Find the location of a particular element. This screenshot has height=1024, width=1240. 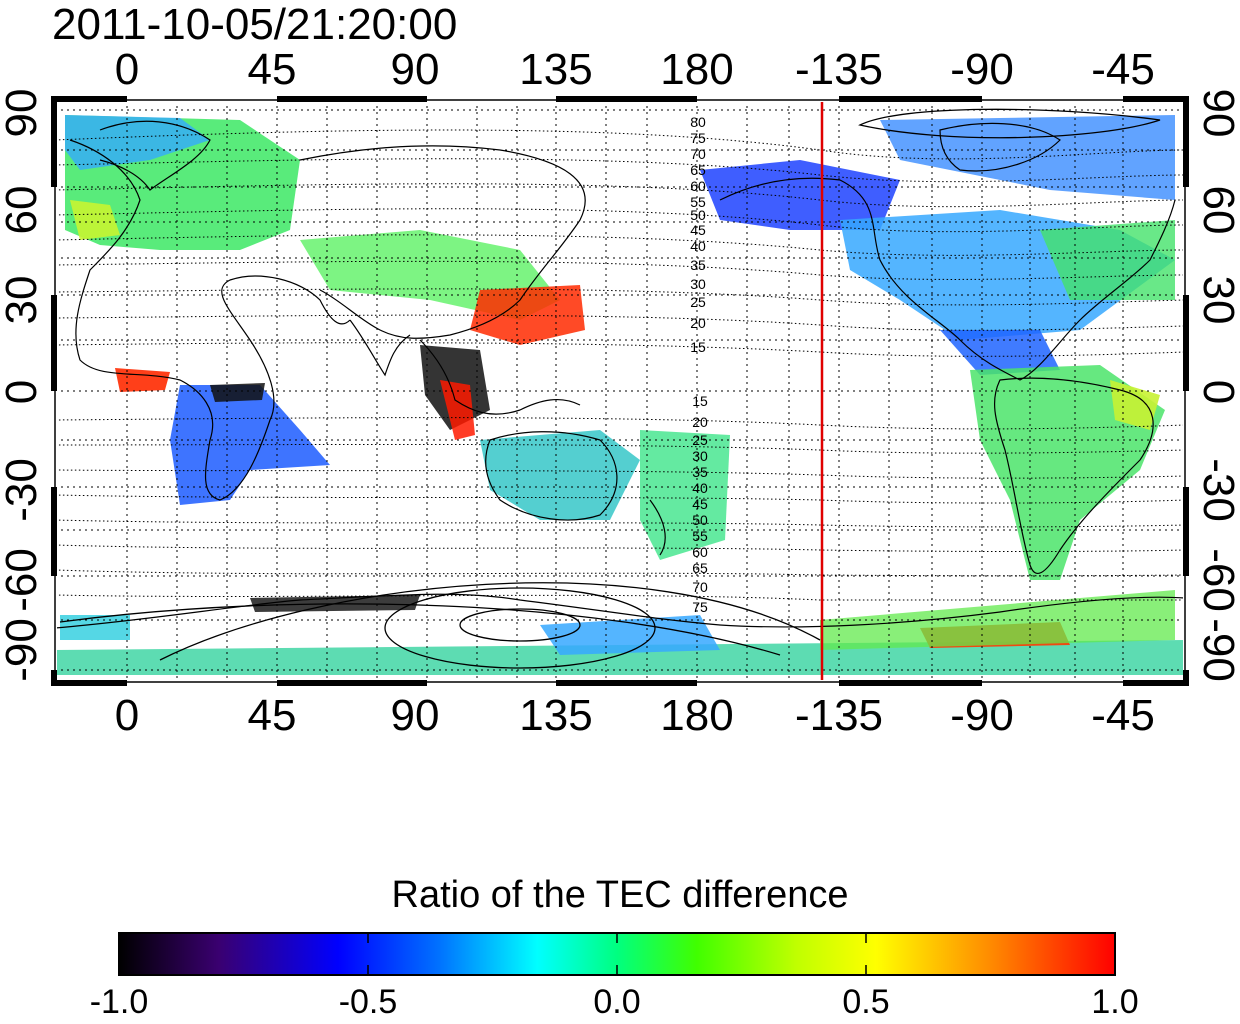

bottom-lon-label: 90 is located at coordinates (415, 715).